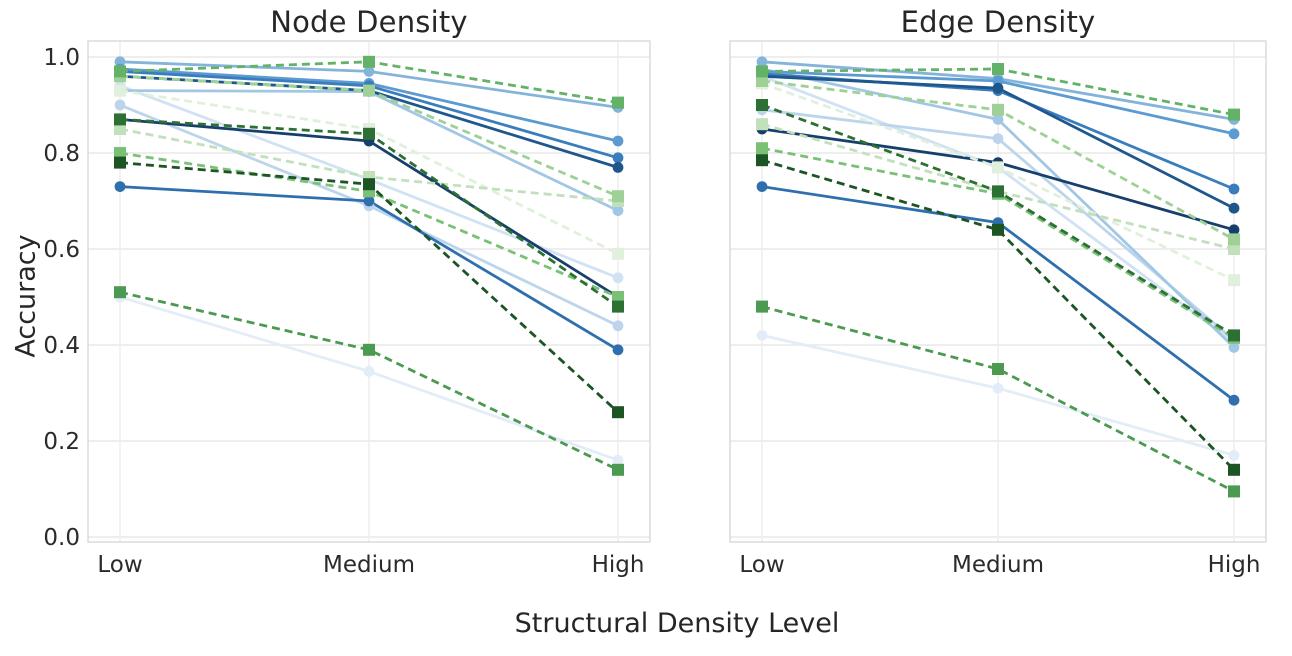 This screenshot has height=656, width=1292. What do you see at coordinates (369, 22) in the screenshot?
I see `subplot-title-node-density: Node Density` at bounding box center [369, 22].